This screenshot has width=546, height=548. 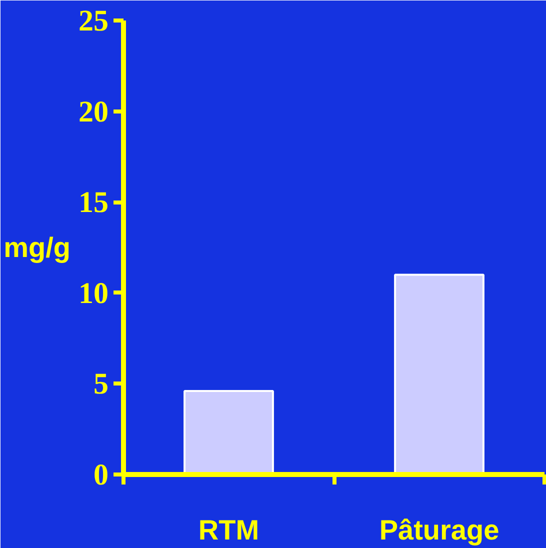 I want to click on x-tick-label: RTM, so click(x=229, y=530).